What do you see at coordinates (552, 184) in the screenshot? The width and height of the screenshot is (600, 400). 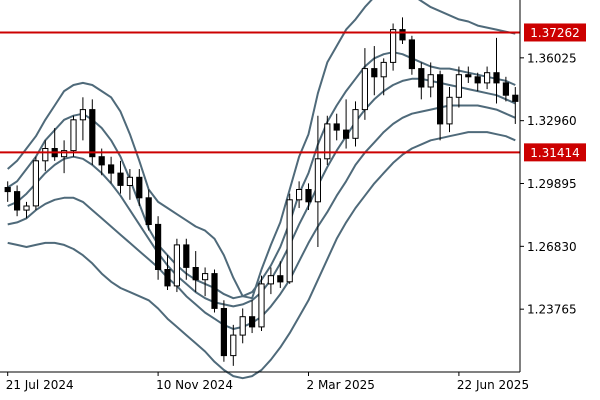 I see `y-tick-label: 1.29895` at bounding box center [552, 184].